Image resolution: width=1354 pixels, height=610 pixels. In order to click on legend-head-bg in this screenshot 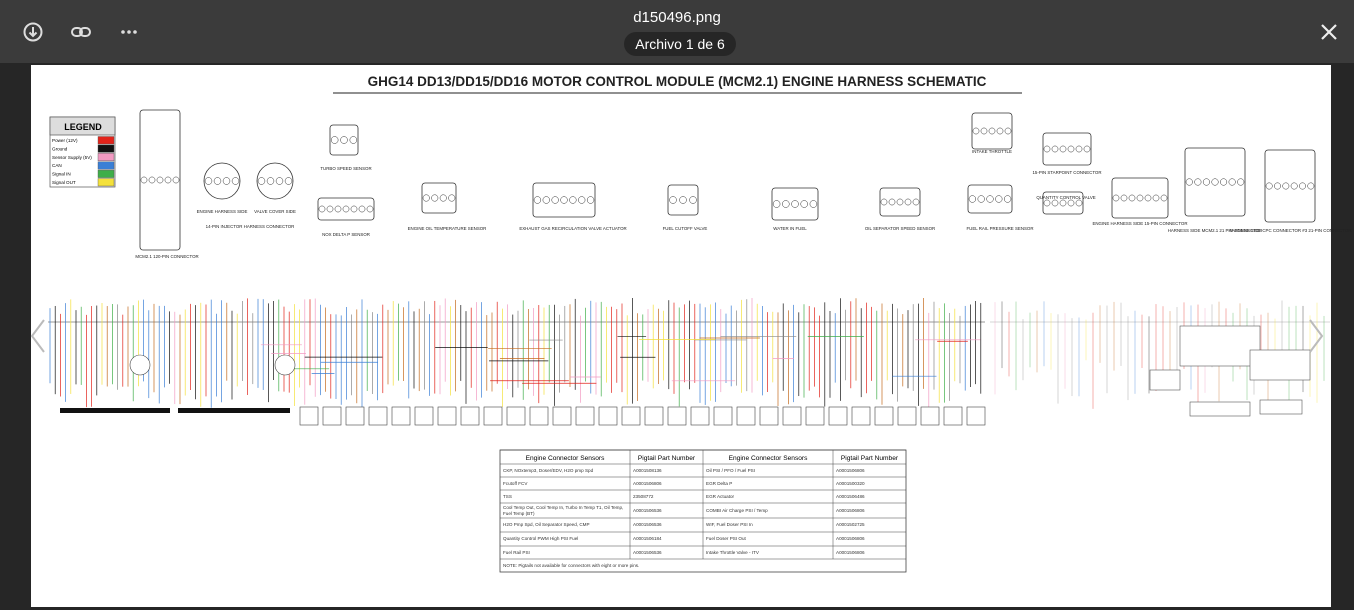, I will do `click(82, 126)`.